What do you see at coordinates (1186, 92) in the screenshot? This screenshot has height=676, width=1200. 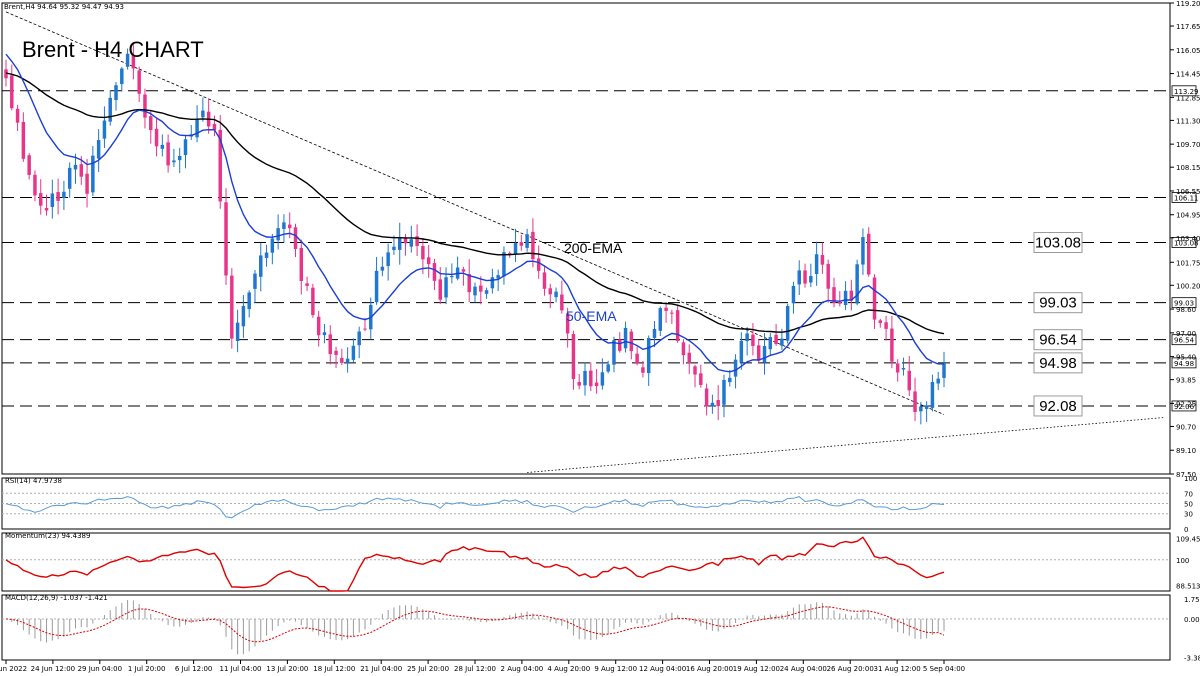 I see `level-axis-label-0: 113.29` at bounding box center [1186, 92].